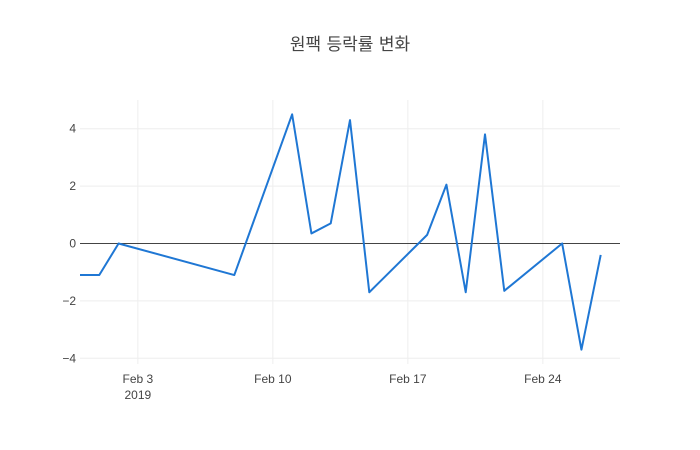  Describe the element at coordinates (543, 379) in the screenshot. I see `x-tick-label: Feb 24` at that location.